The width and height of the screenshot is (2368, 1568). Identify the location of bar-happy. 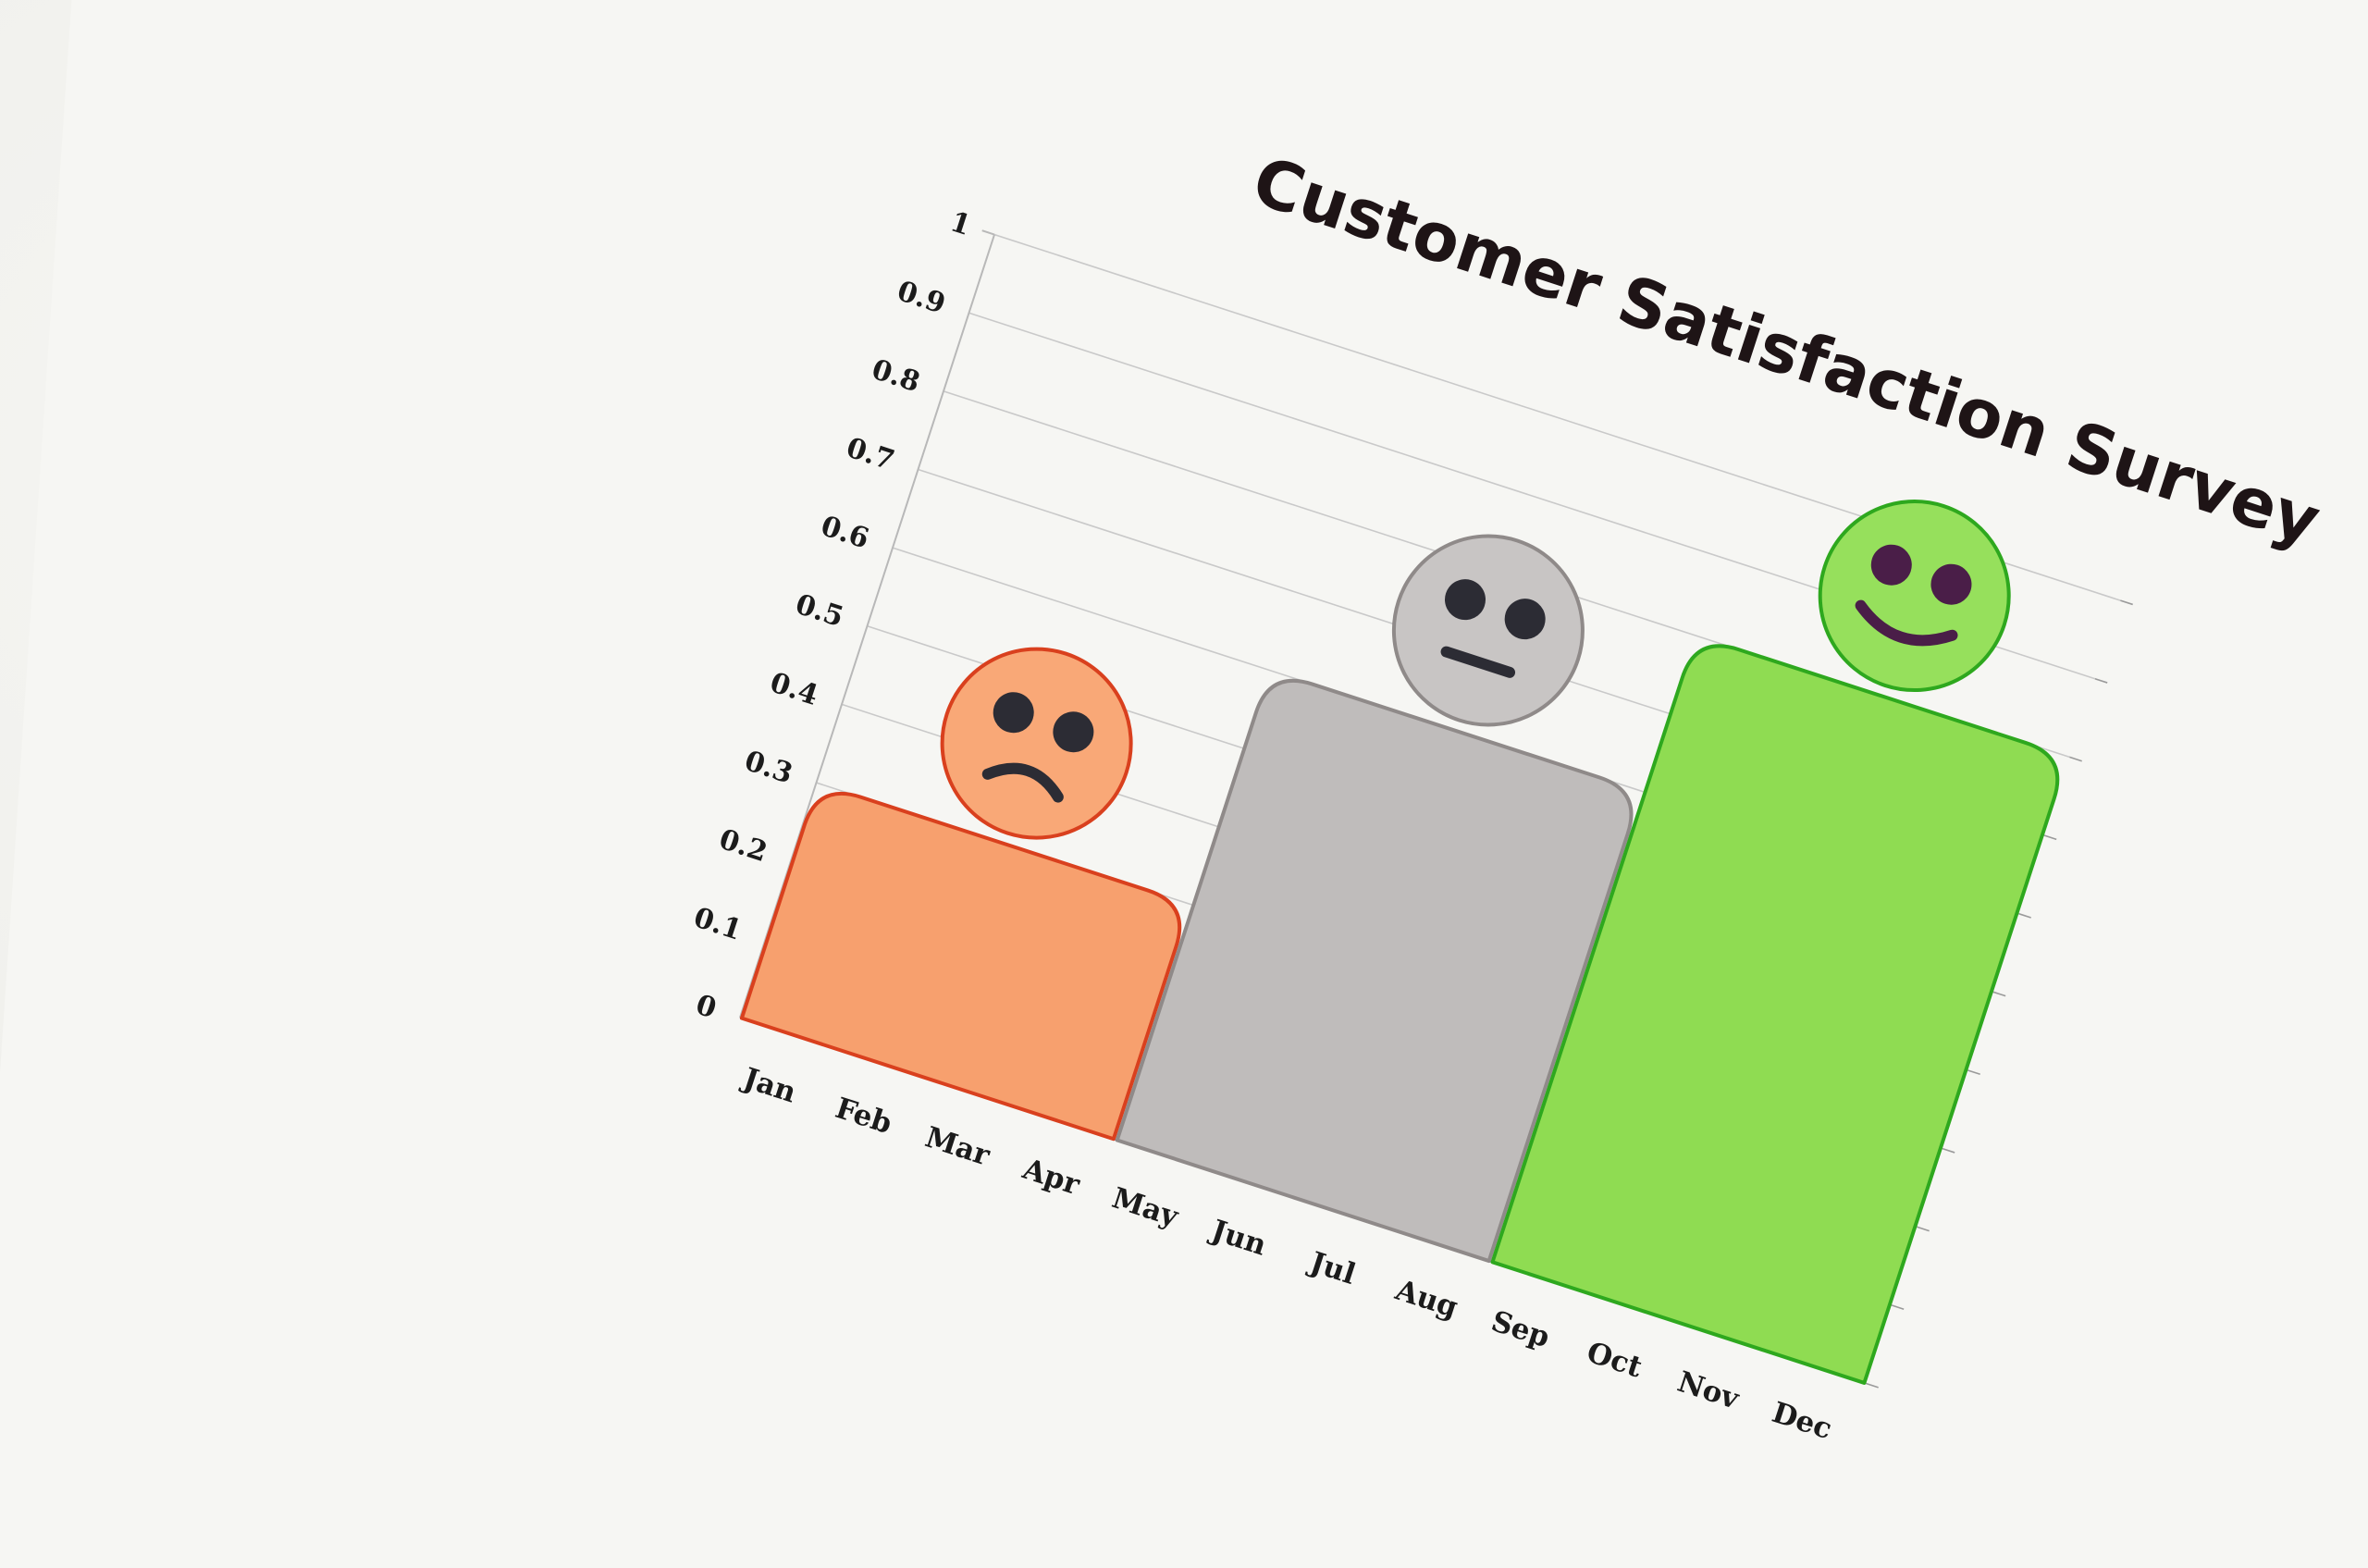
(1775, 1014).